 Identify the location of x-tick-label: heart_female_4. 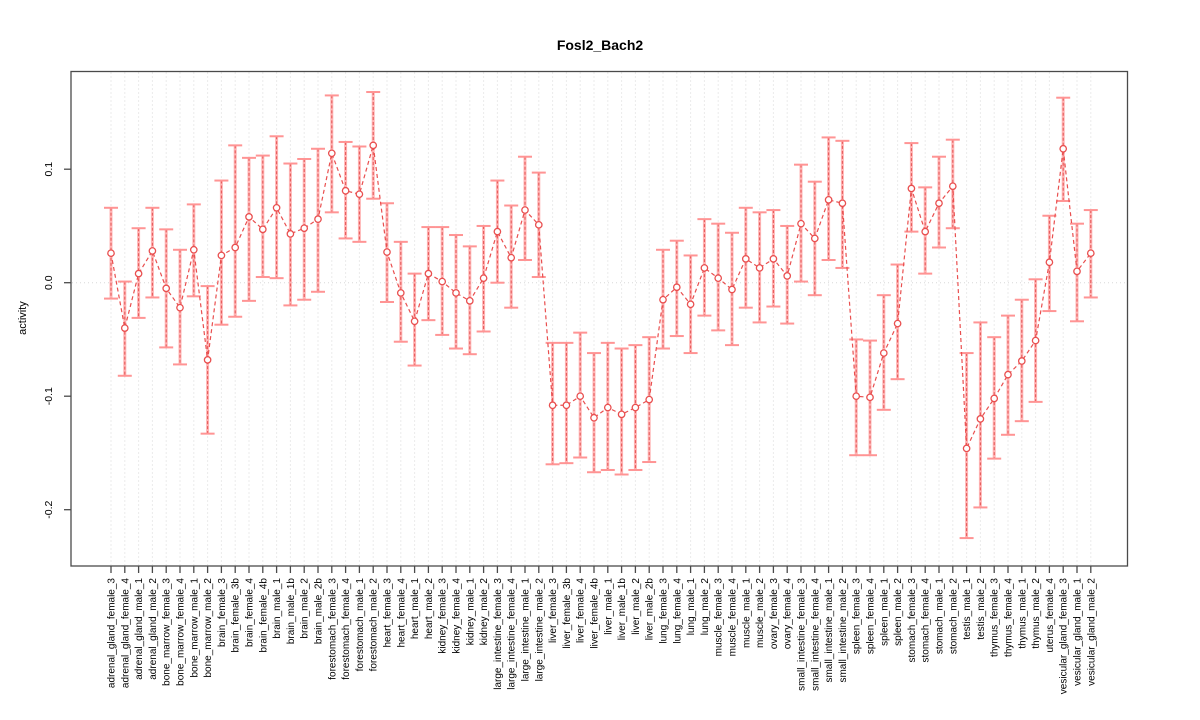
(401, 613).